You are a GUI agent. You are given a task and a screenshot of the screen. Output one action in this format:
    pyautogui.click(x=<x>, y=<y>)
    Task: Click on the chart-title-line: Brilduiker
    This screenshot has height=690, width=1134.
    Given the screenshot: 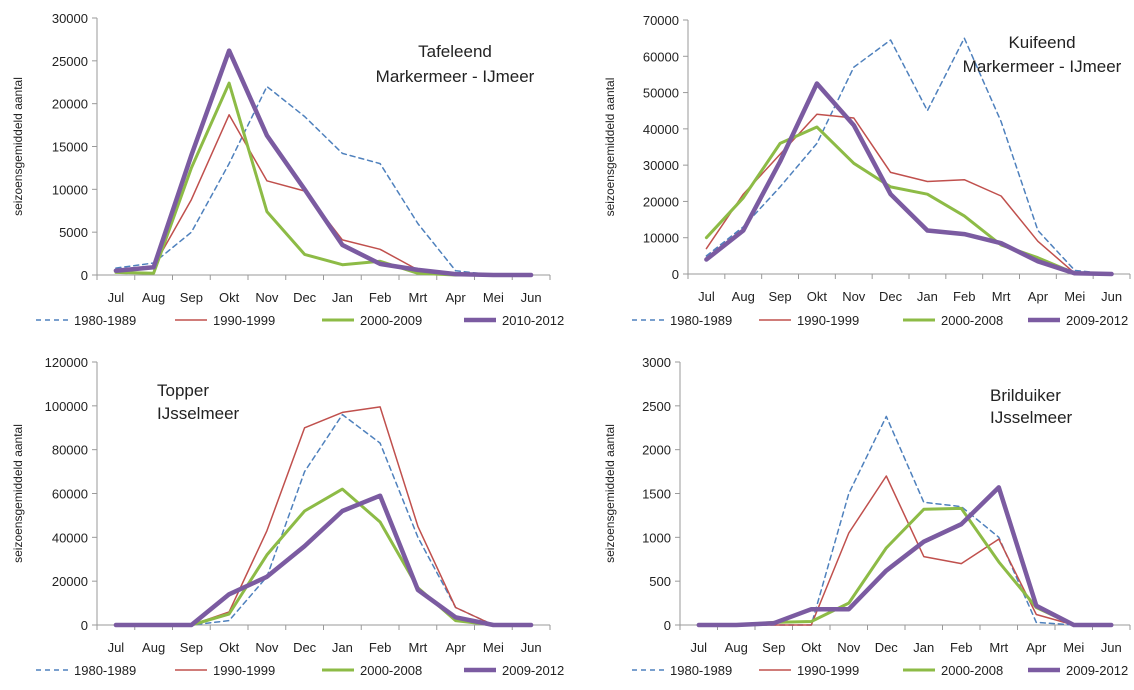 What is the action you would take?
    pyautogui.click(x=1025, y=395)
    